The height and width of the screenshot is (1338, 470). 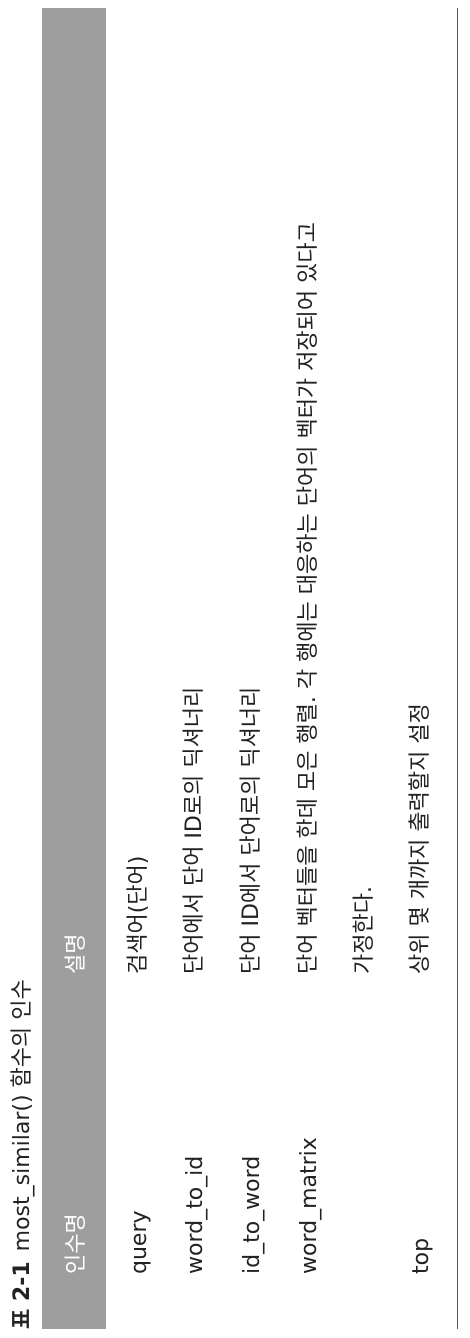 I want to click on argument-description: 상위 몇 개까지 출력할지 설정, so click(x=420, y=838).